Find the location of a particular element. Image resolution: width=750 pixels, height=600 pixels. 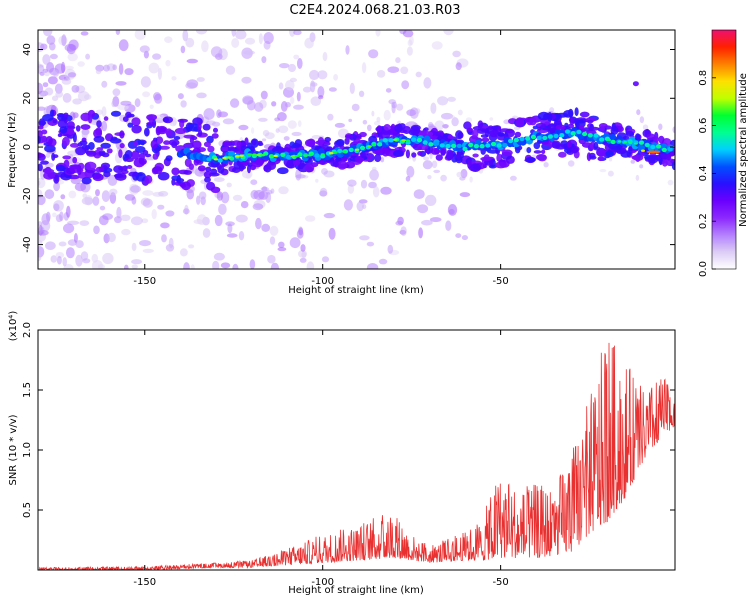

spectrogram-ytick-label: 20 is located at coordinates (27, 98).